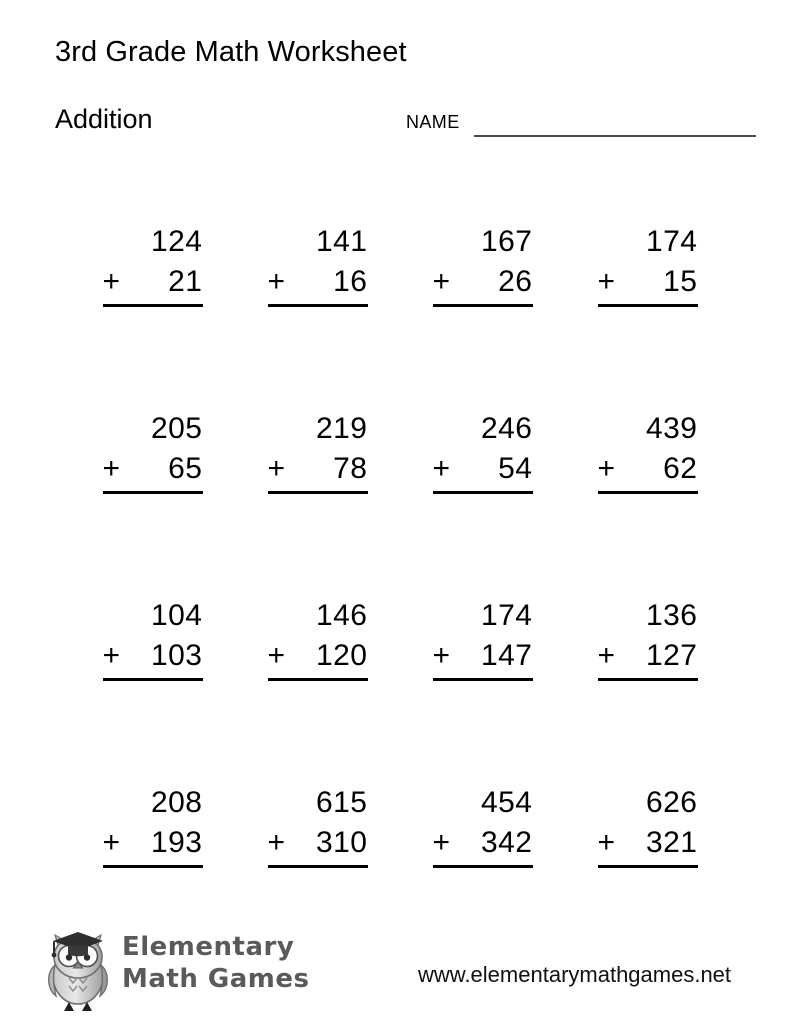 This screenshot has width=800, height=1035. I want to click on problem-item: 167 + 26, so click(482, 315).